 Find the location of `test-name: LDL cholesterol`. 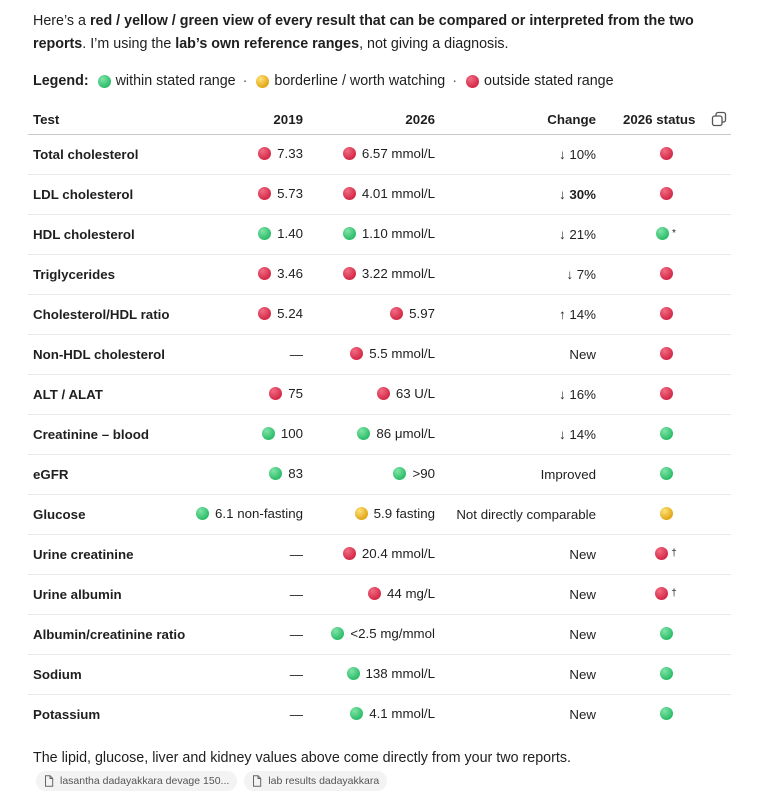

test-name: LDL cholesterol is located at coordinates (83, 194).